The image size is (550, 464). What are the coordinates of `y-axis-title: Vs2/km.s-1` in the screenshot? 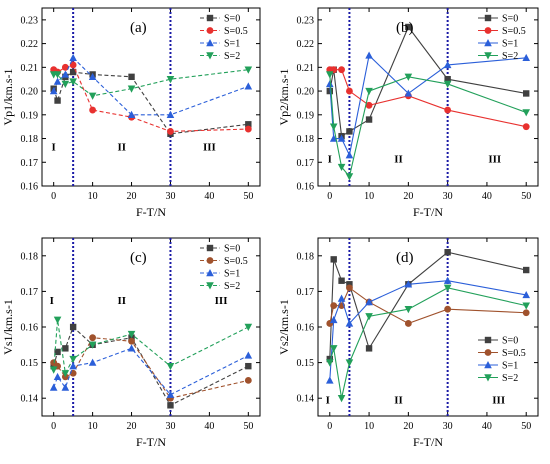 It's located at (284, 327).